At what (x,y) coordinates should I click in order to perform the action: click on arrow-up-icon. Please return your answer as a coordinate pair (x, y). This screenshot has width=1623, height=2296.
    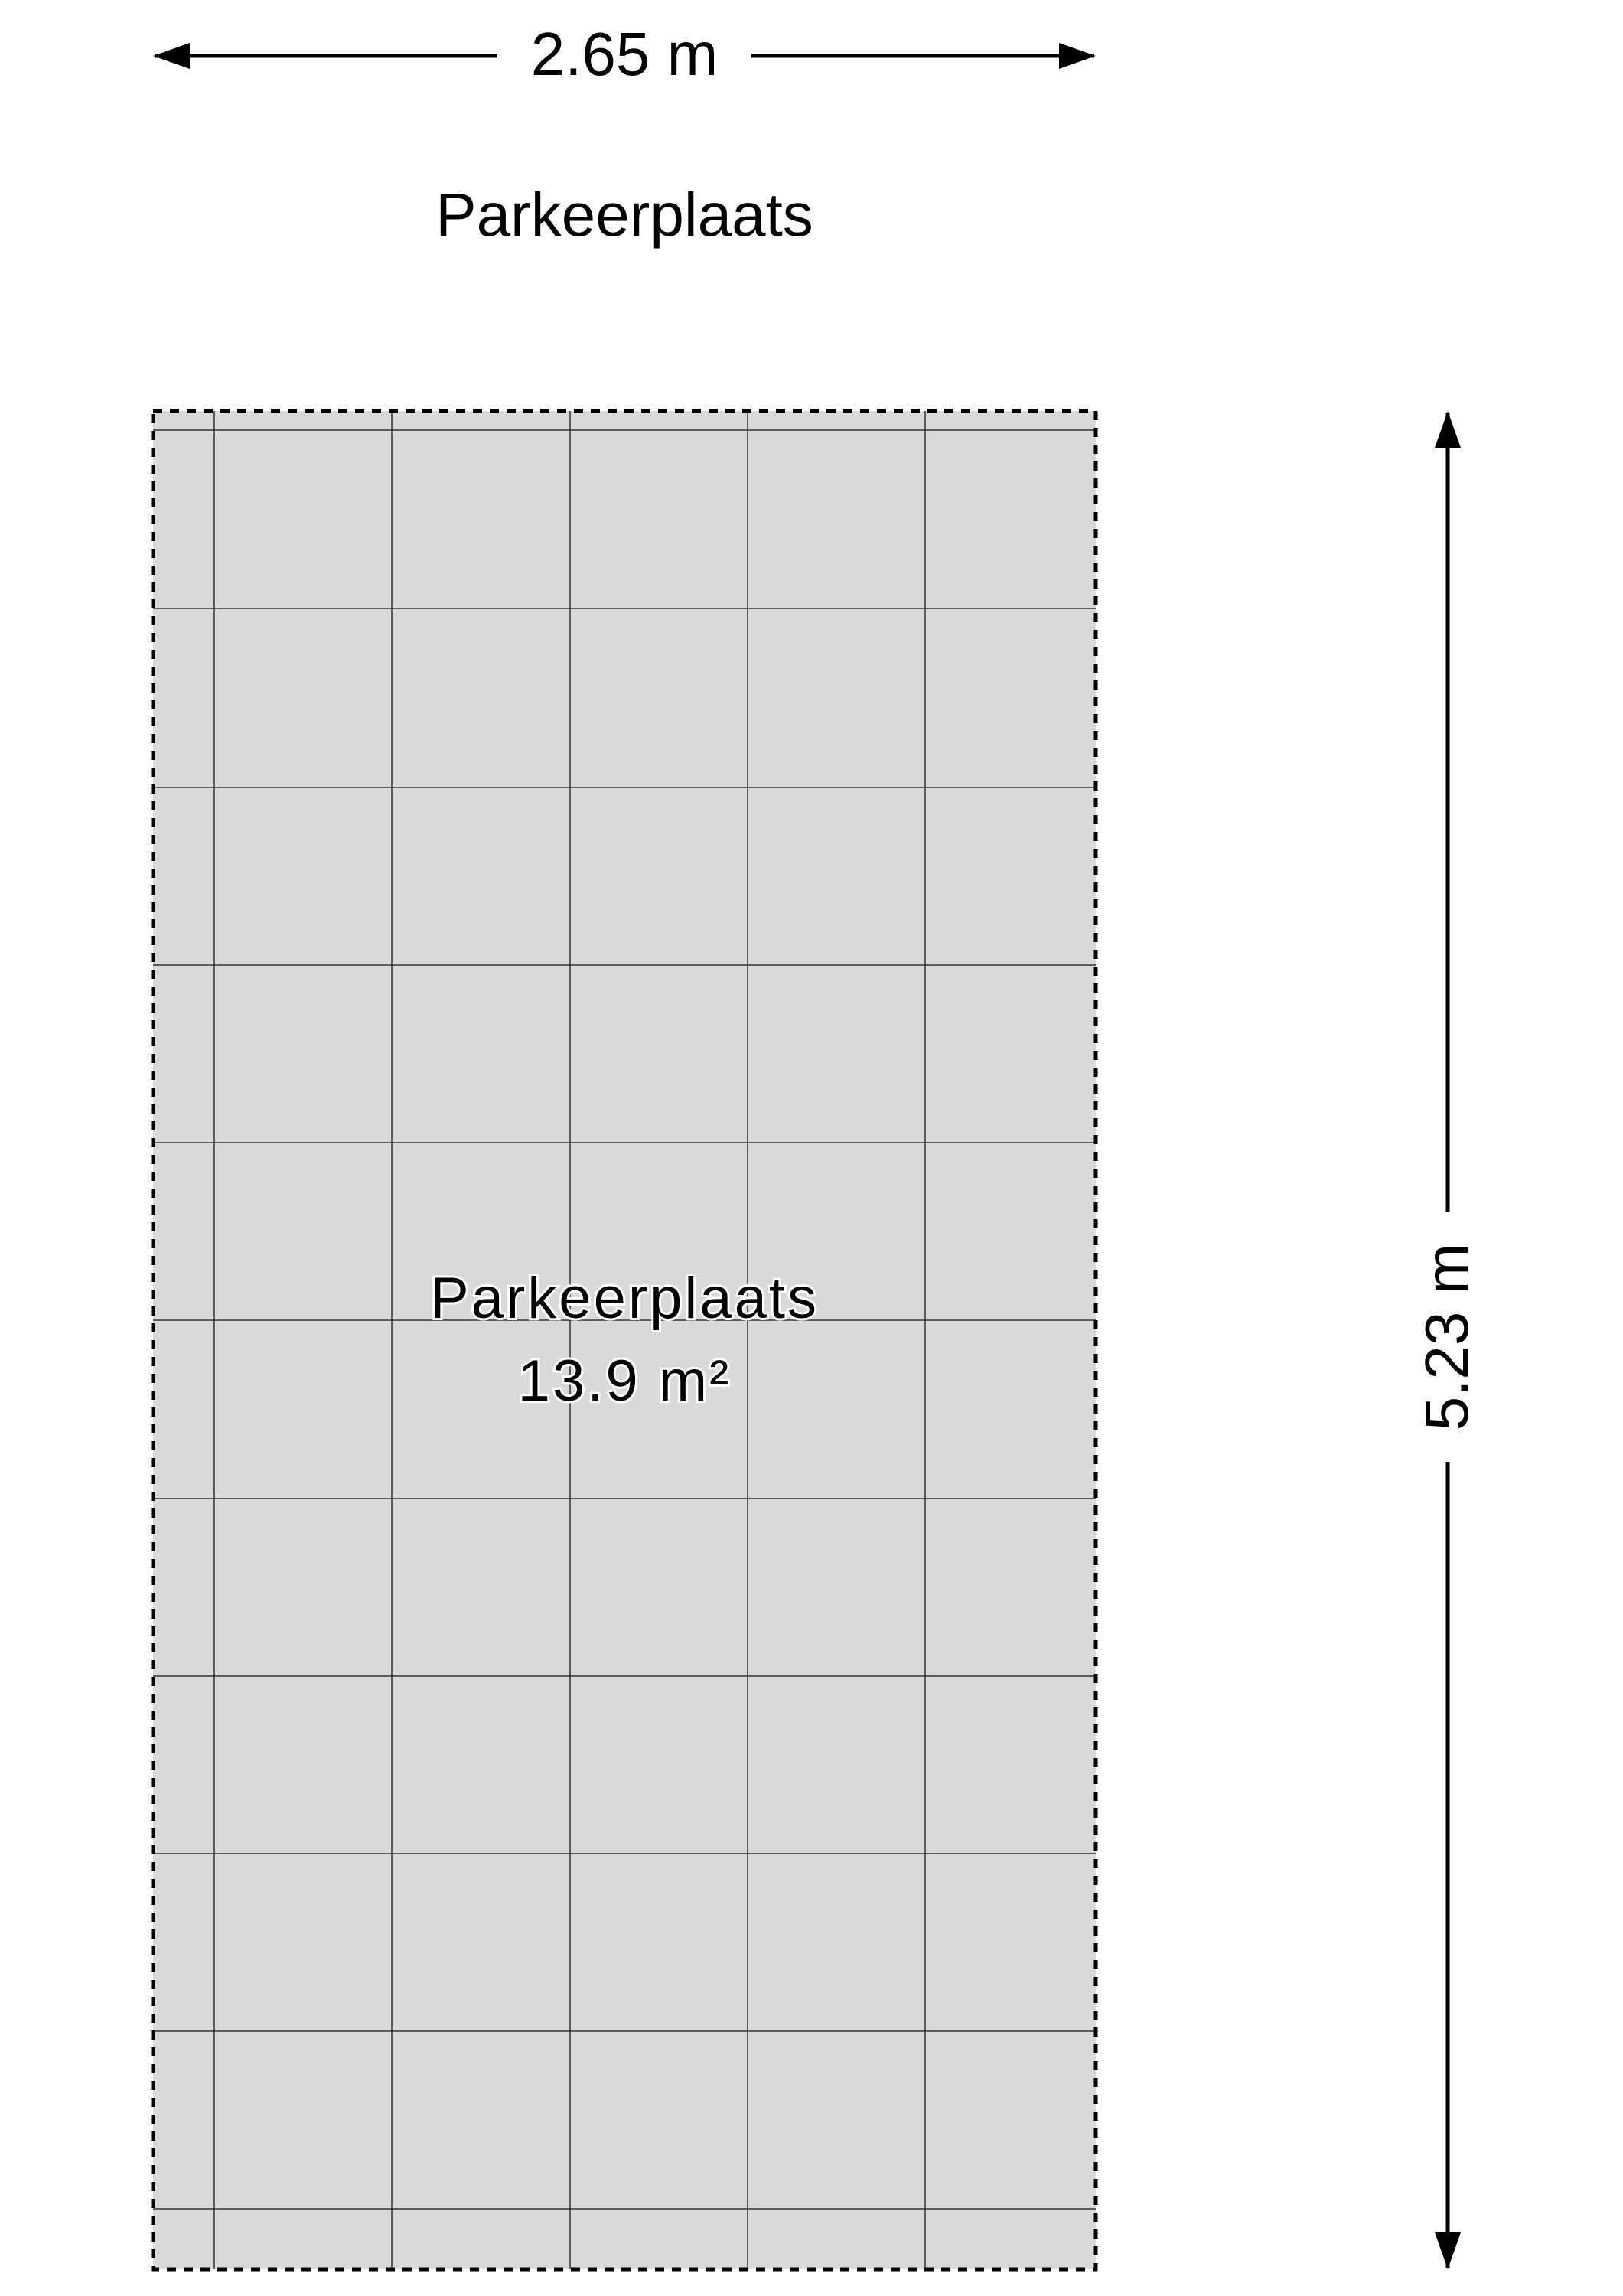
    Looking at the image, I should click on (1448, 429).